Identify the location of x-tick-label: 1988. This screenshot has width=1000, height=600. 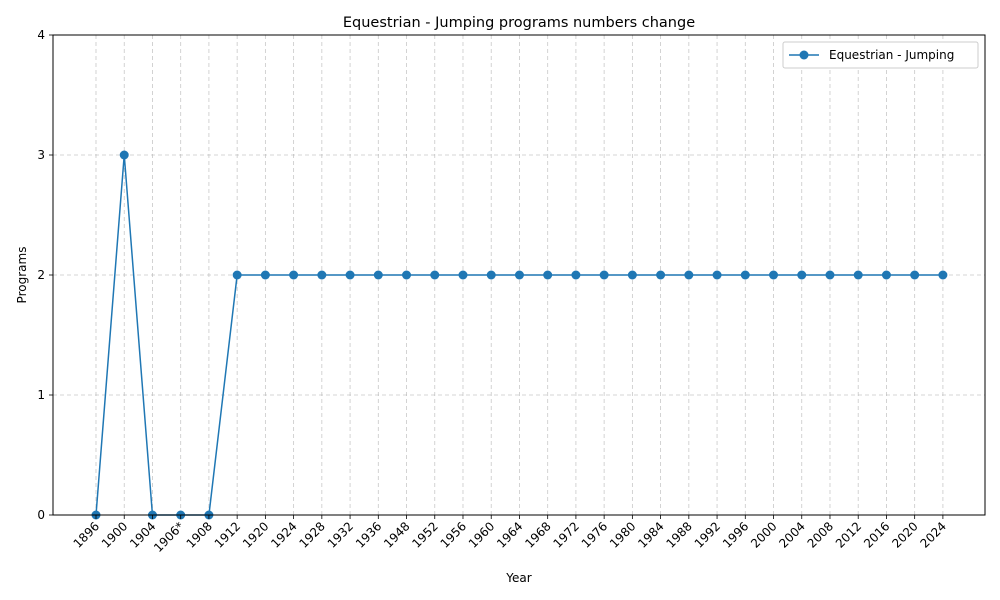
(678, 534).